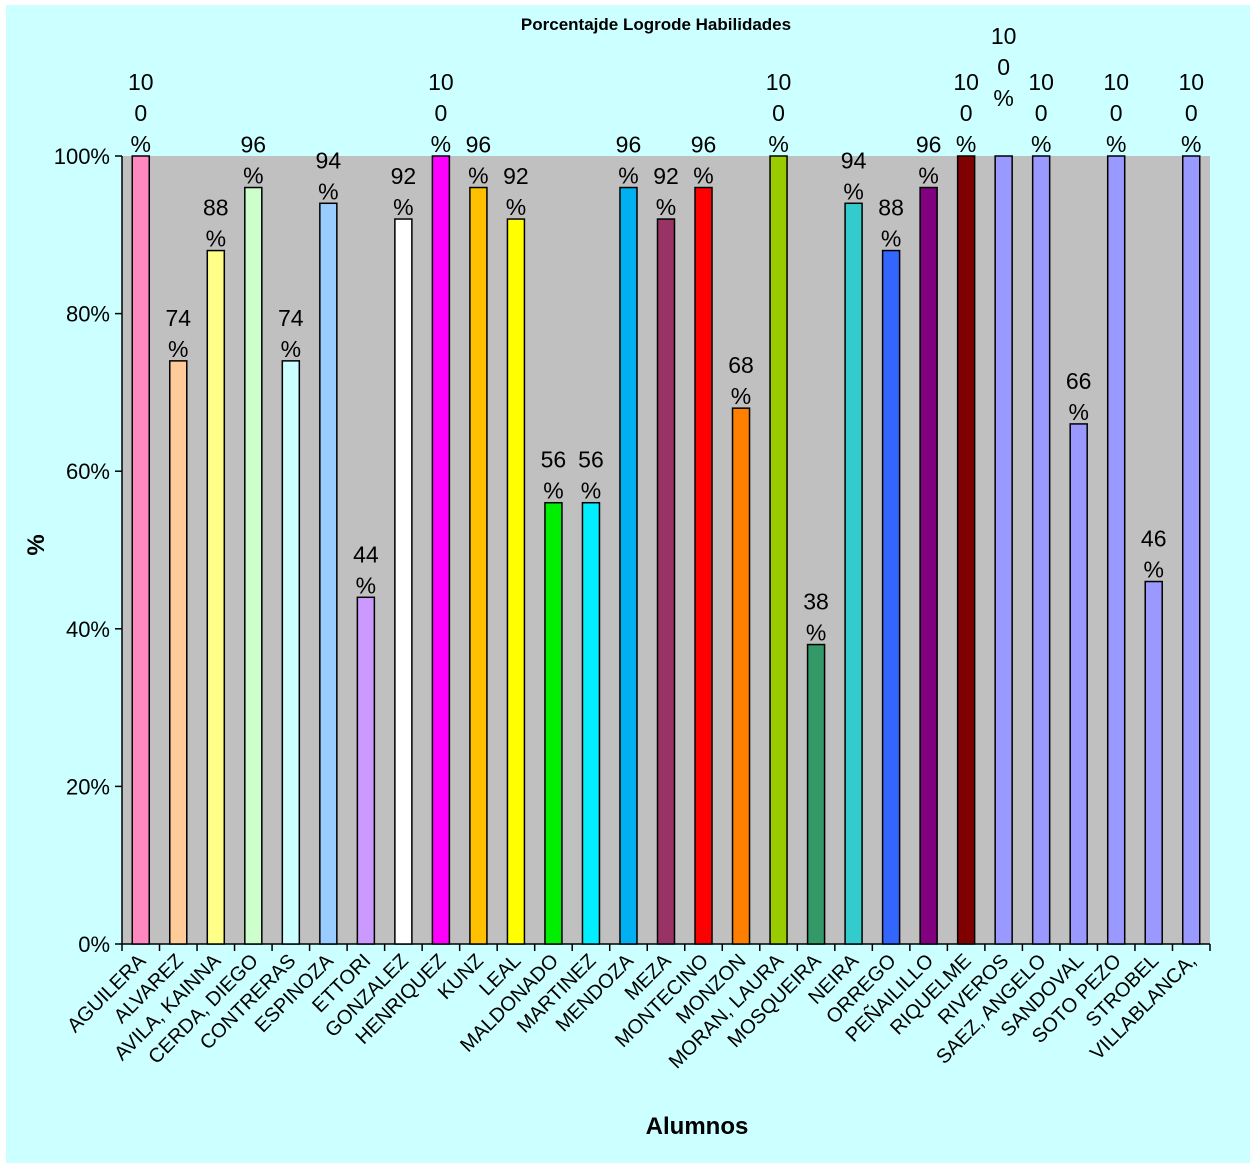 This screenshot has height=1169, width=1255. What do you see at coordinates (88, 786) in the screenshot?
I see `y-tick-label: 20%` at bounding box center [88, 786].